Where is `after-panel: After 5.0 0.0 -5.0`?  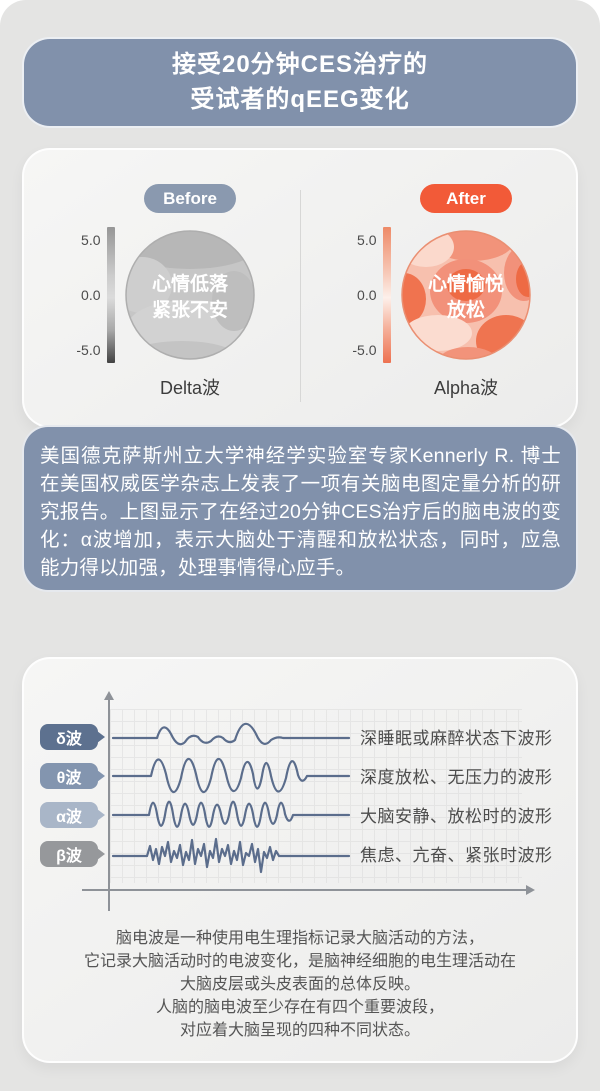
after-panel: After 5.0 0.0 -5.0 is located at coordinates (438, 288).